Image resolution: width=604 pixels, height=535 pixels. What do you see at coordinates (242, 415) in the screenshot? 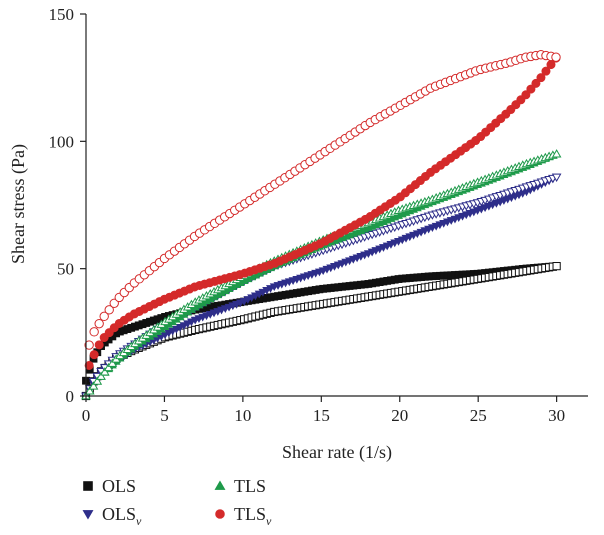
I see `x-tick-label: 10` at bounding box center [242, 415].